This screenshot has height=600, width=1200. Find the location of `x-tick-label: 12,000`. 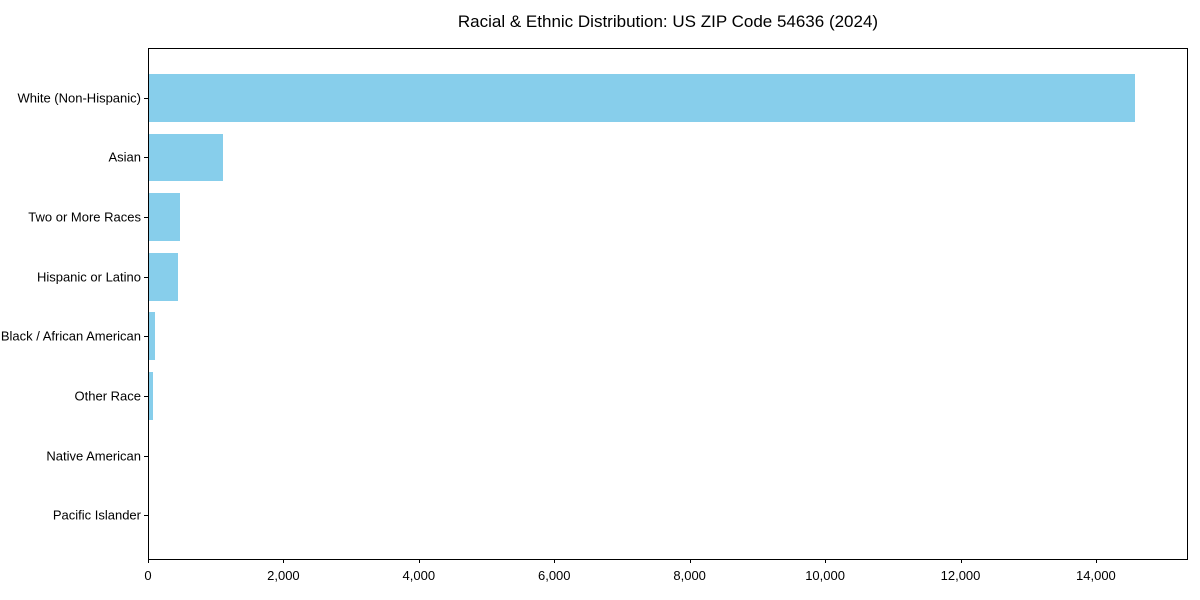

x-tick-label: 12,000 is located at coordinates (960, 575).